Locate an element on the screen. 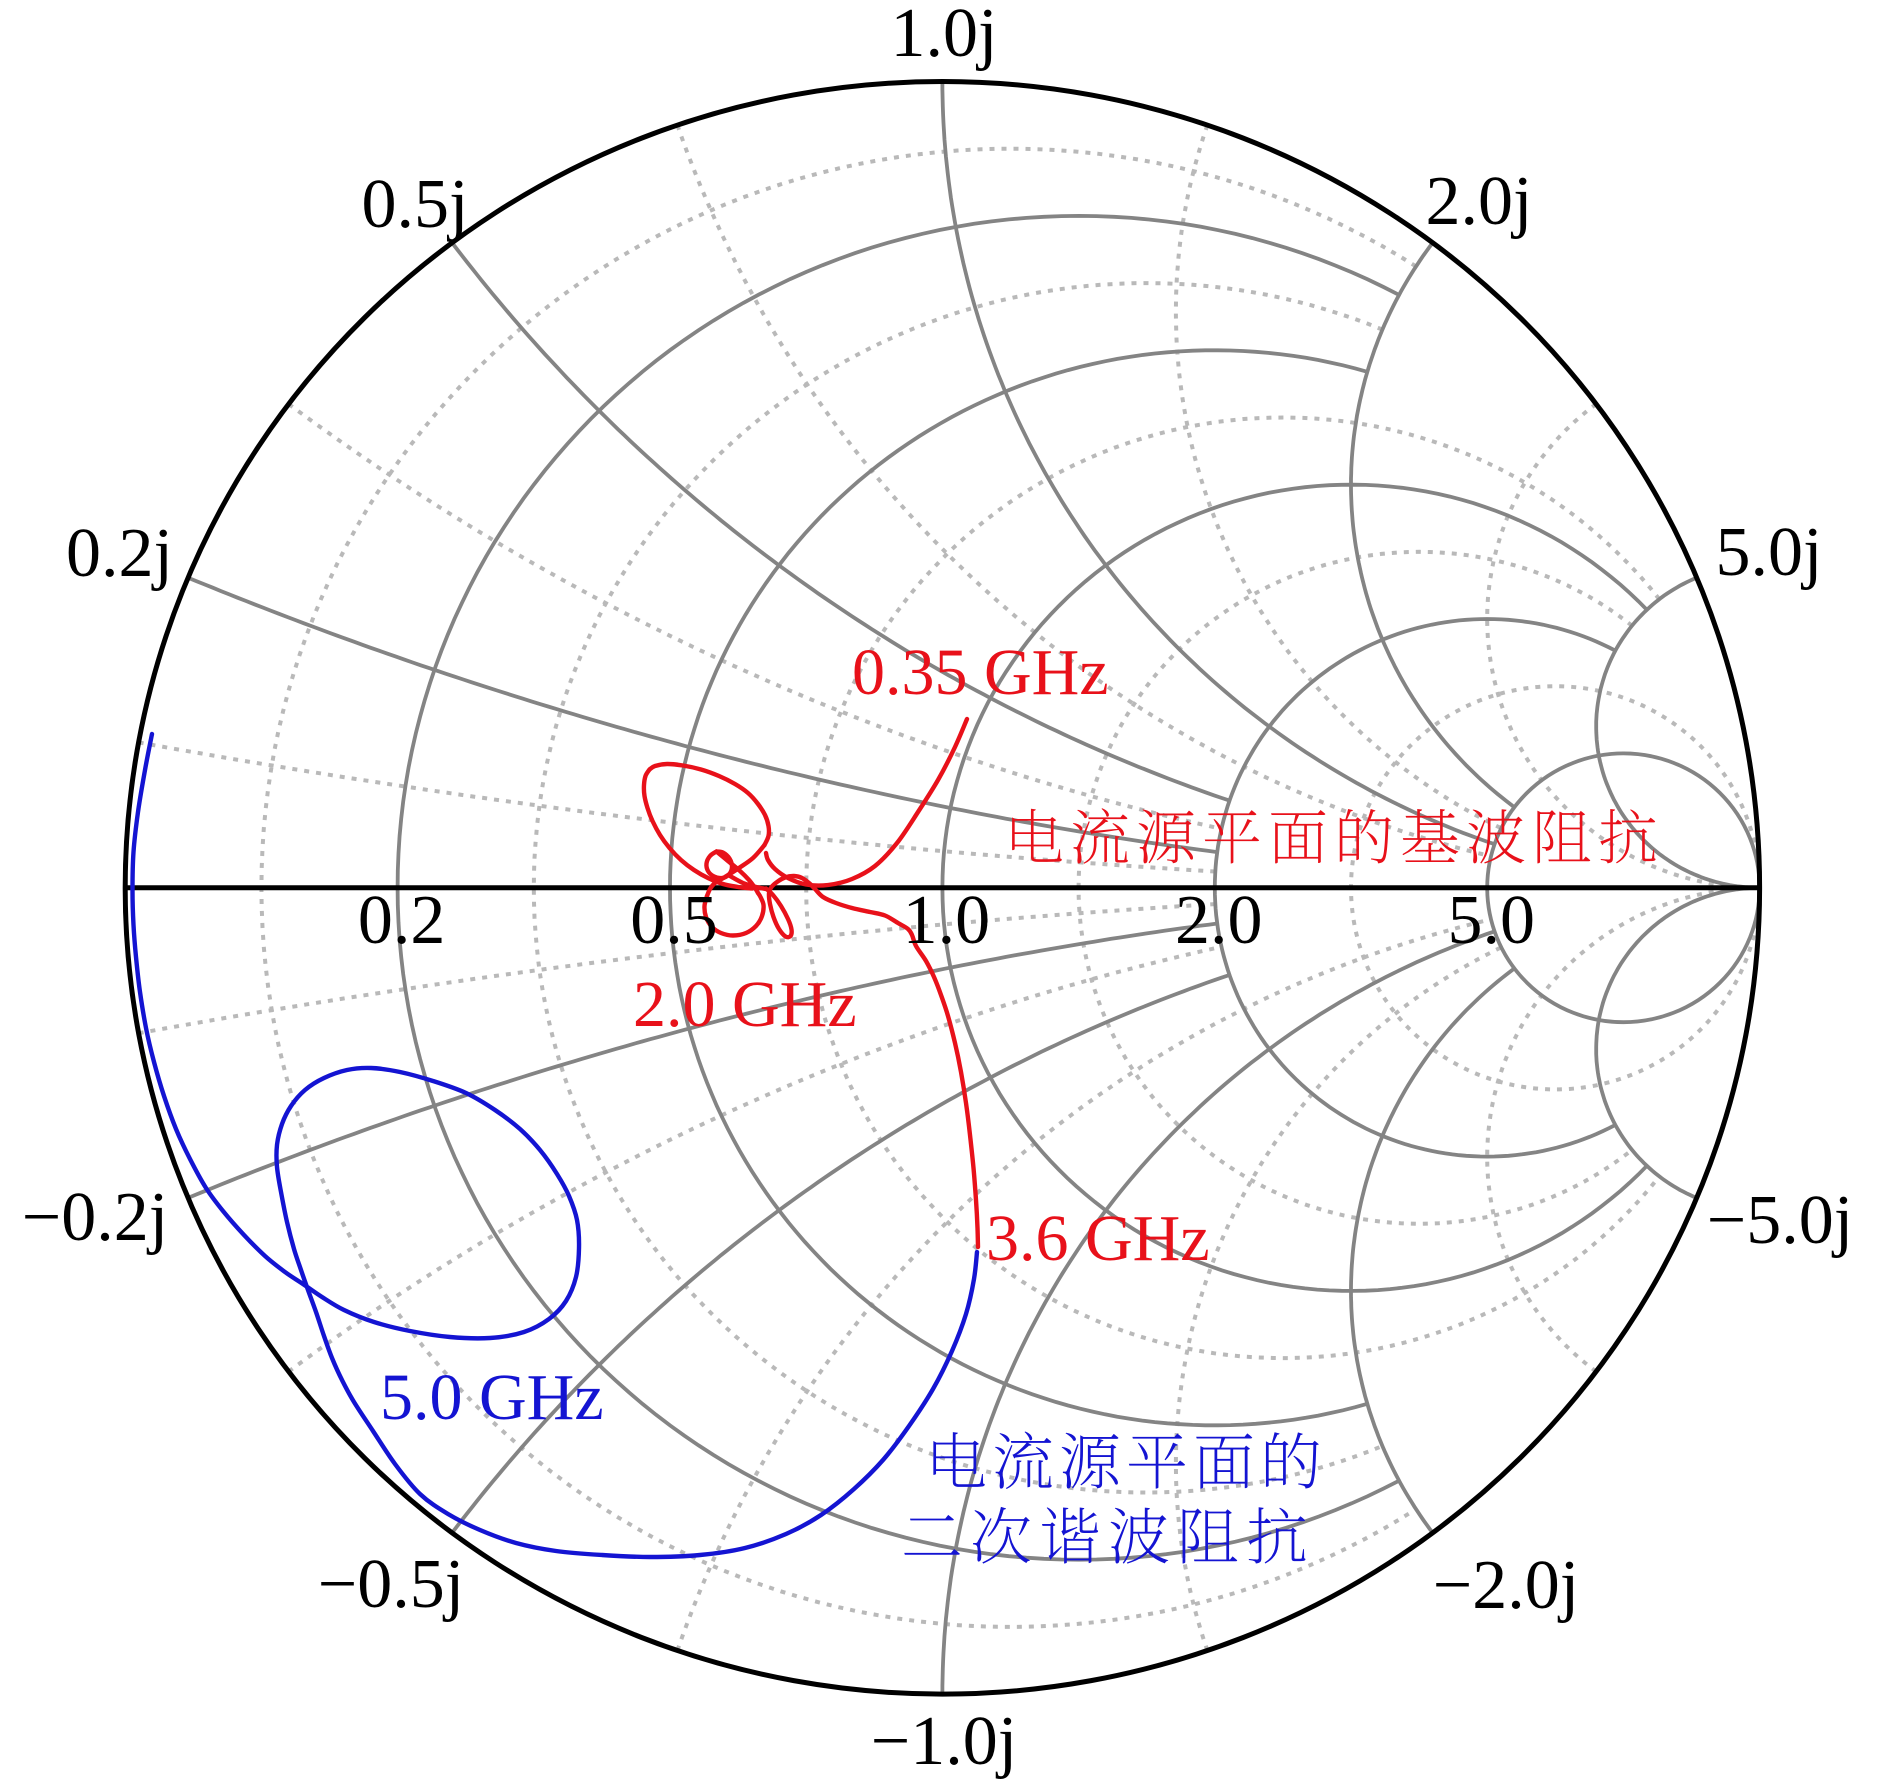 The image size is (1890, 1783). svg-text: −2.0j is located at coordinates (1506, 1585).